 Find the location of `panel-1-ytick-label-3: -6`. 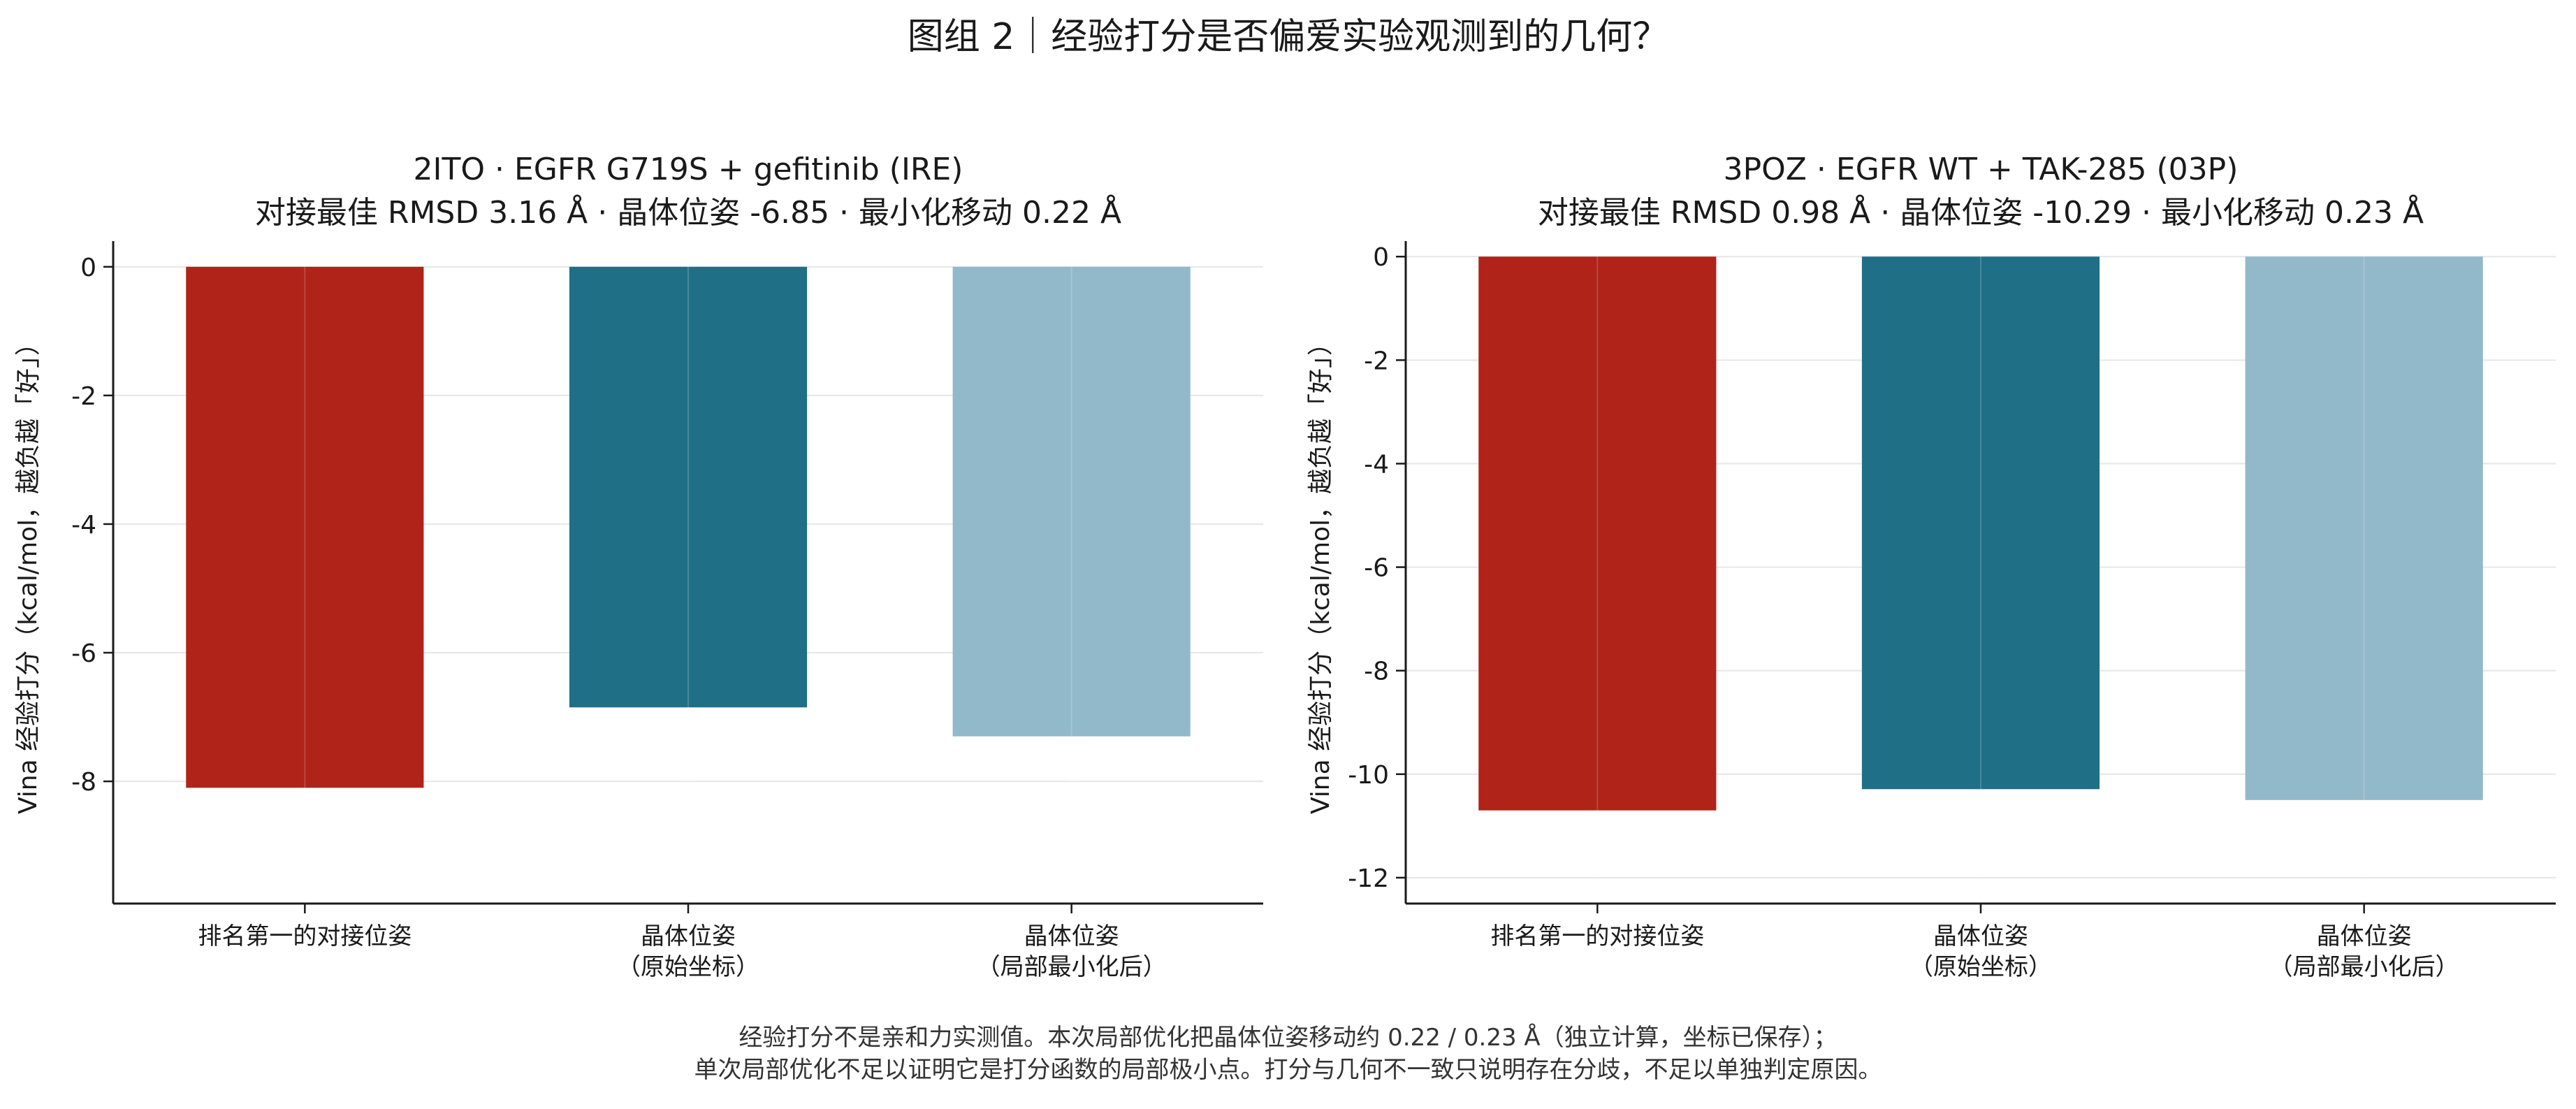

panel-1-ytick-label-3: -6 is located at coordinates (83, 654).